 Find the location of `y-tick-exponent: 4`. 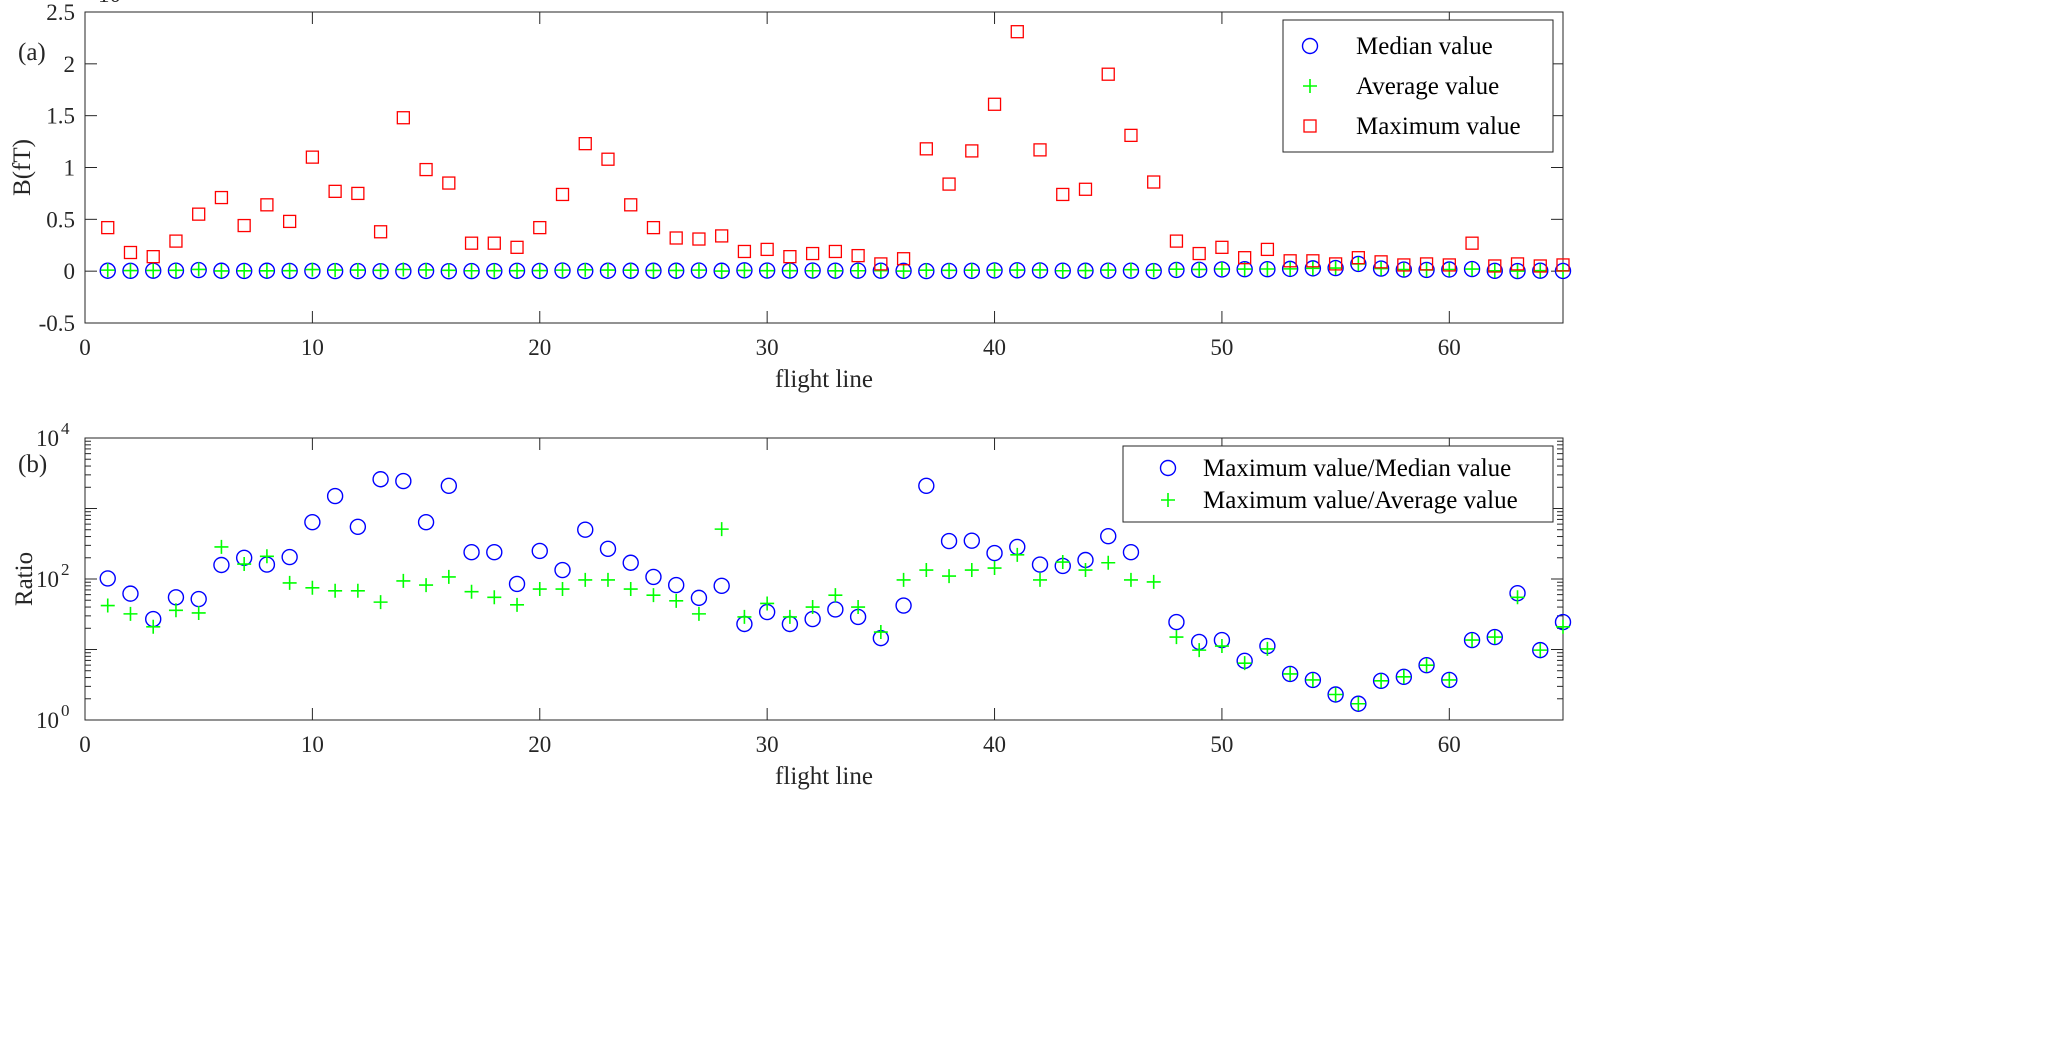

y-tick-exponent: 4 is located at coordinates (65, 428).